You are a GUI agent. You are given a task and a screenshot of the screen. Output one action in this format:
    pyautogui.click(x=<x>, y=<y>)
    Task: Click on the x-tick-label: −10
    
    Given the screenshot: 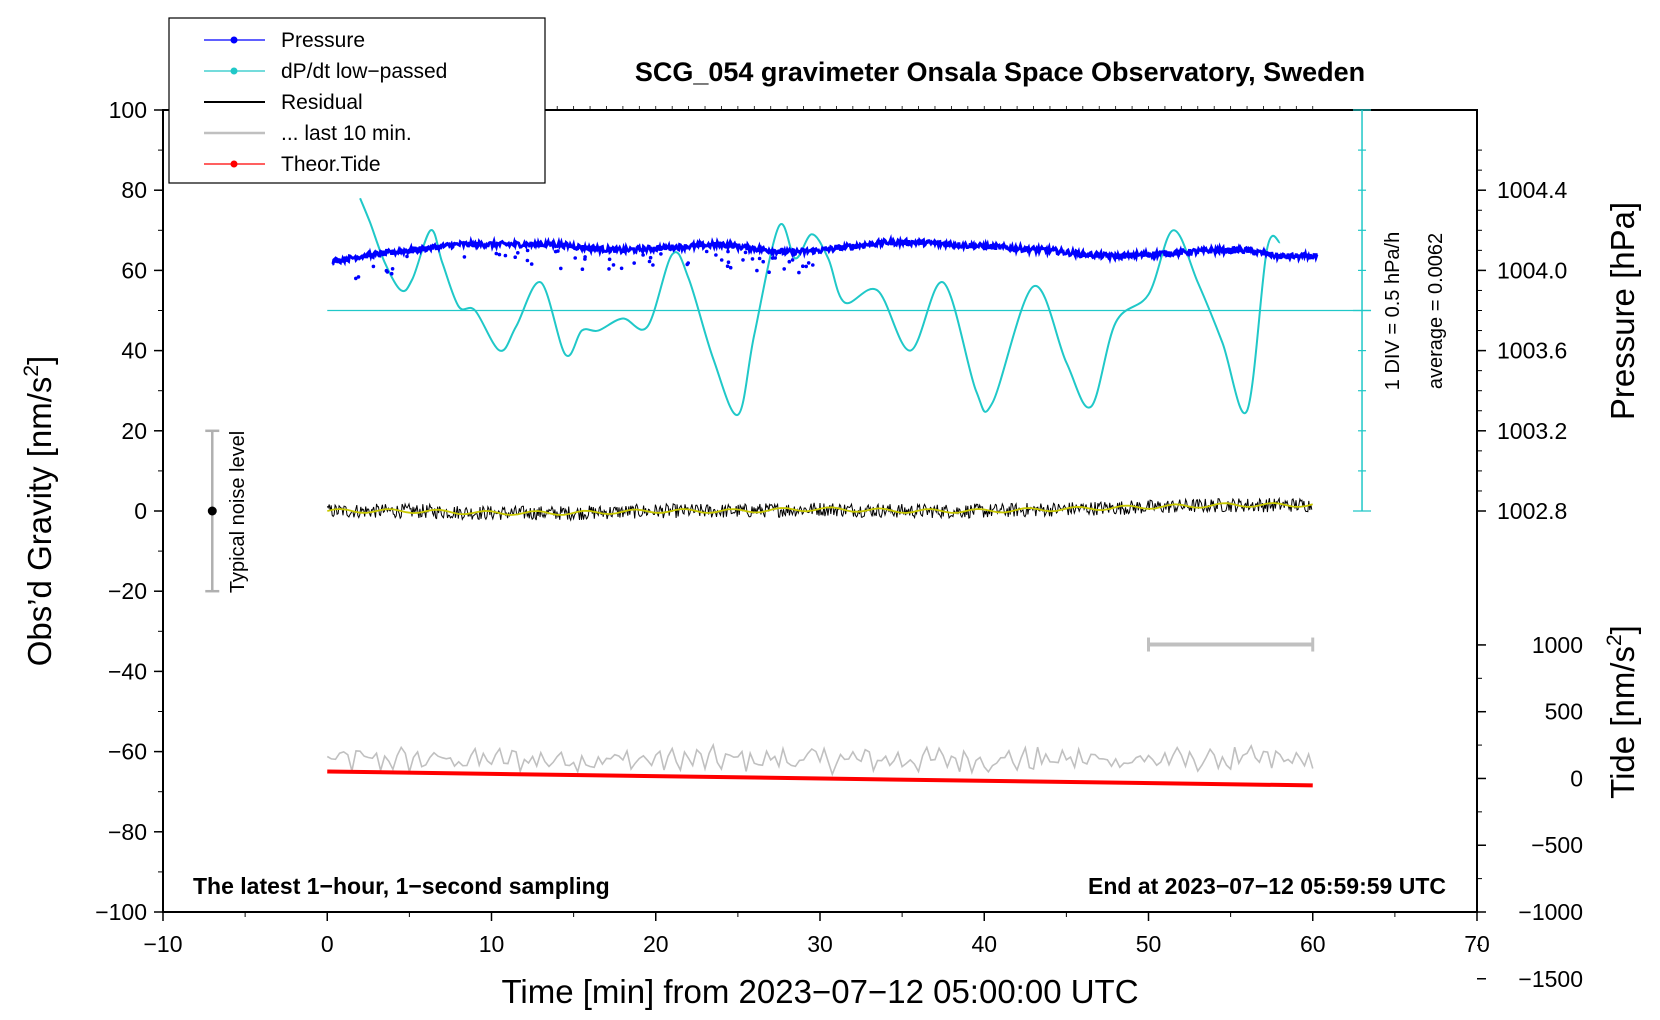 What is the action you would take?
    pyautogui.click(x=162, y=944)
    